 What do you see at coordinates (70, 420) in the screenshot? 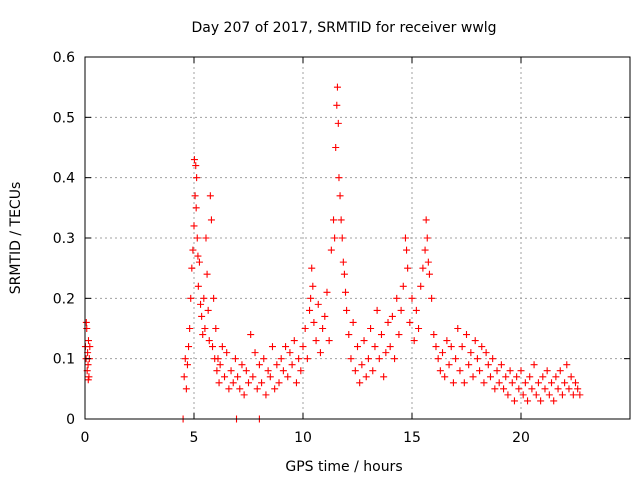
I see `y-tick-label: 0` at bounding box center [70, 420].